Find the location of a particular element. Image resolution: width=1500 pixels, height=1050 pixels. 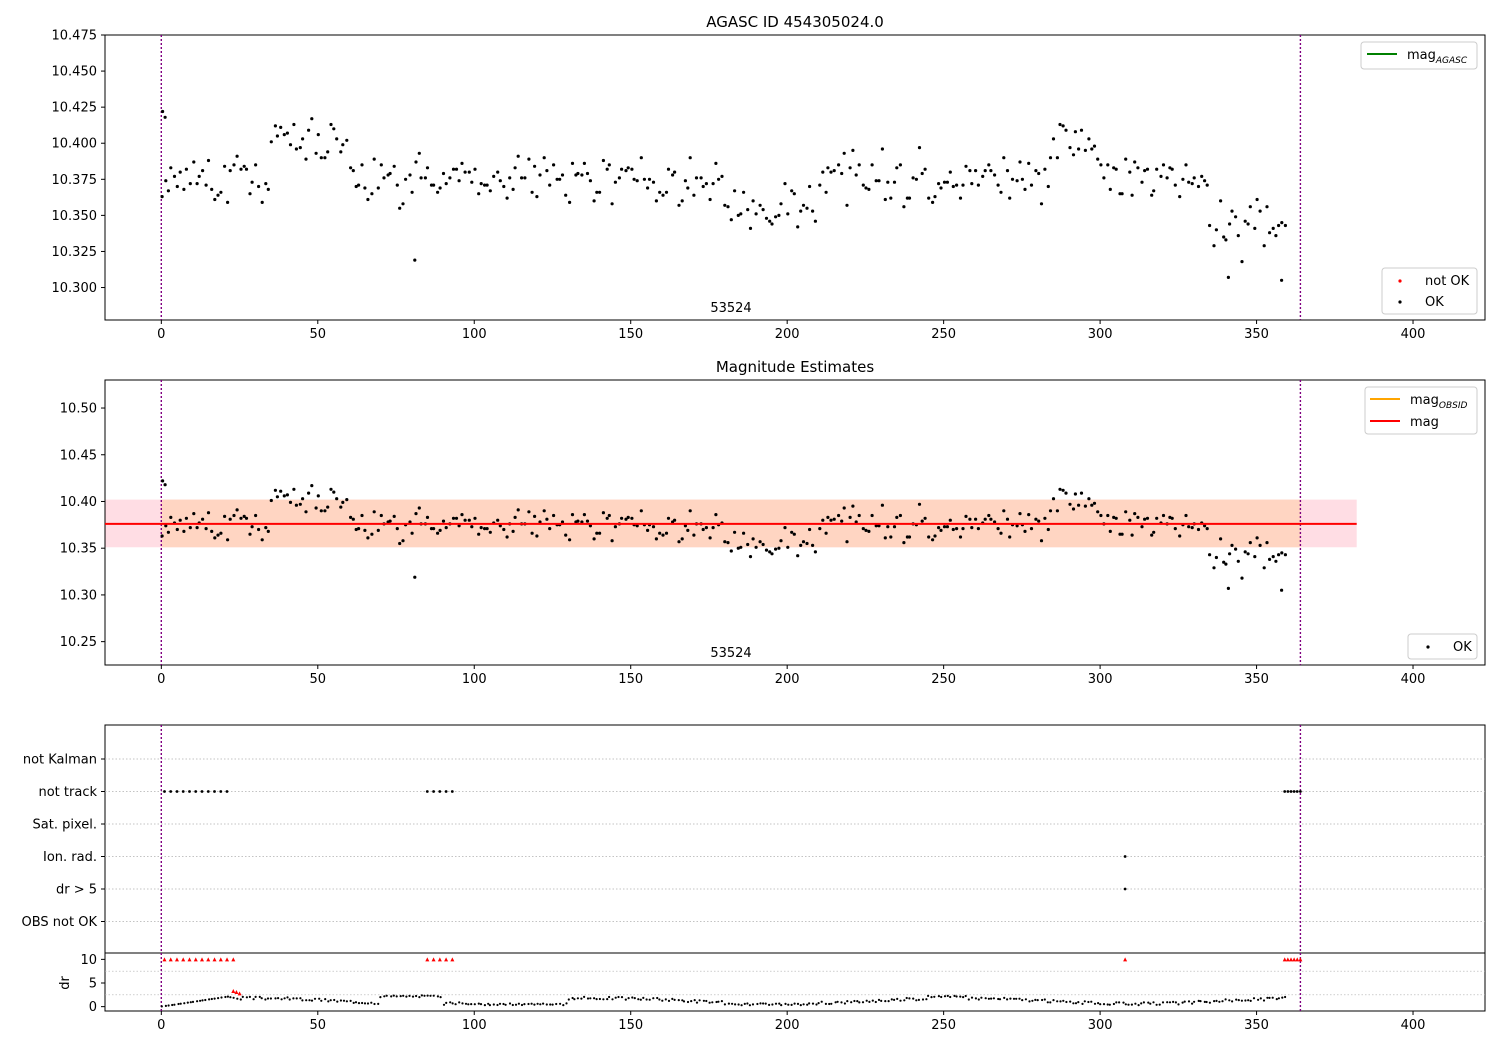

panel2-obsid-label: 53524 is located at coordinates (730, 653).